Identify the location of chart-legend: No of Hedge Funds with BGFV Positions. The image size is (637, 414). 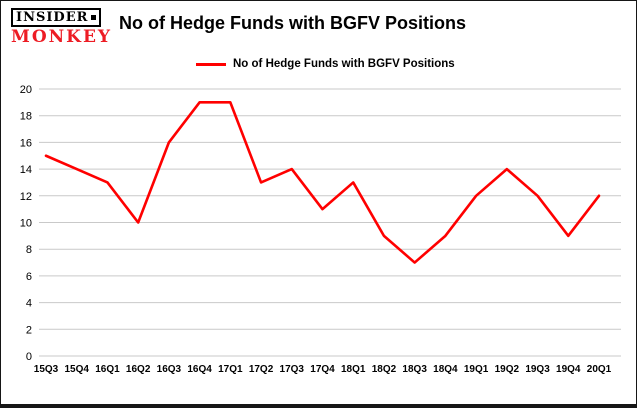
(325, 64).